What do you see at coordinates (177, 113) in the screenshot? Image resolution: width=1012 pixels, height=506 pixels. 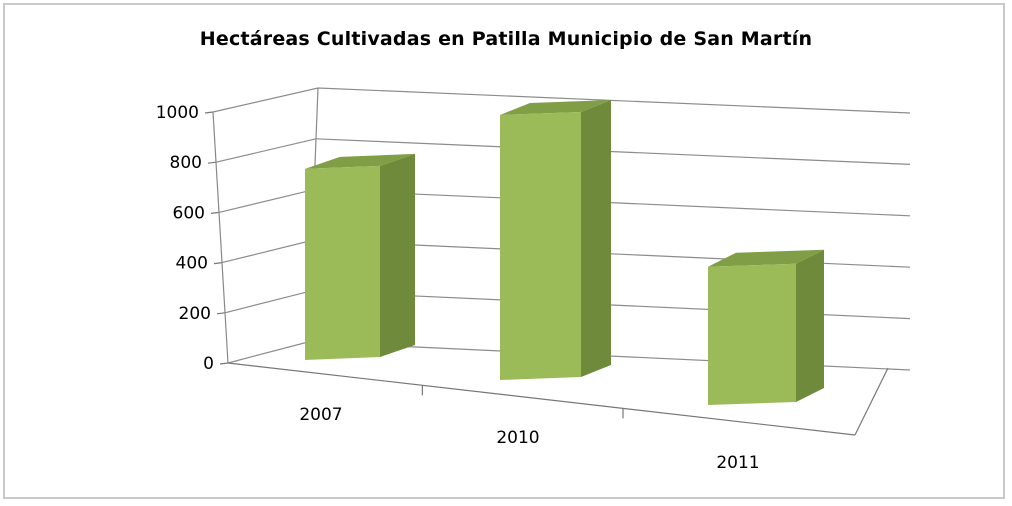 I see `y-tick-label: 1000` at bounding box center [177, 113].